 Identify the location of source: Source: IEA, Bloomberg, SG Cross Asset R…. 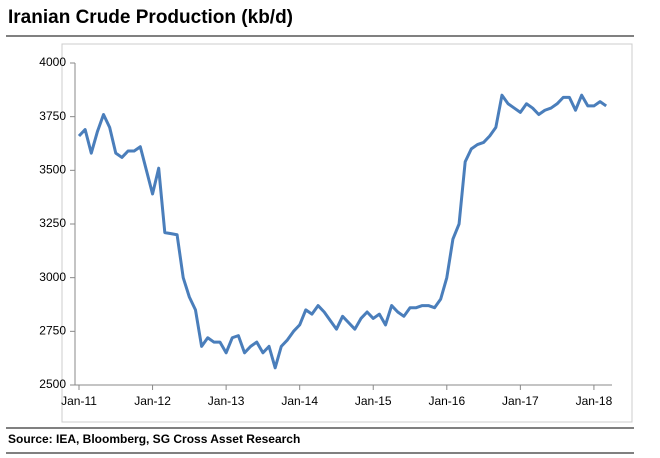
(154, 439).